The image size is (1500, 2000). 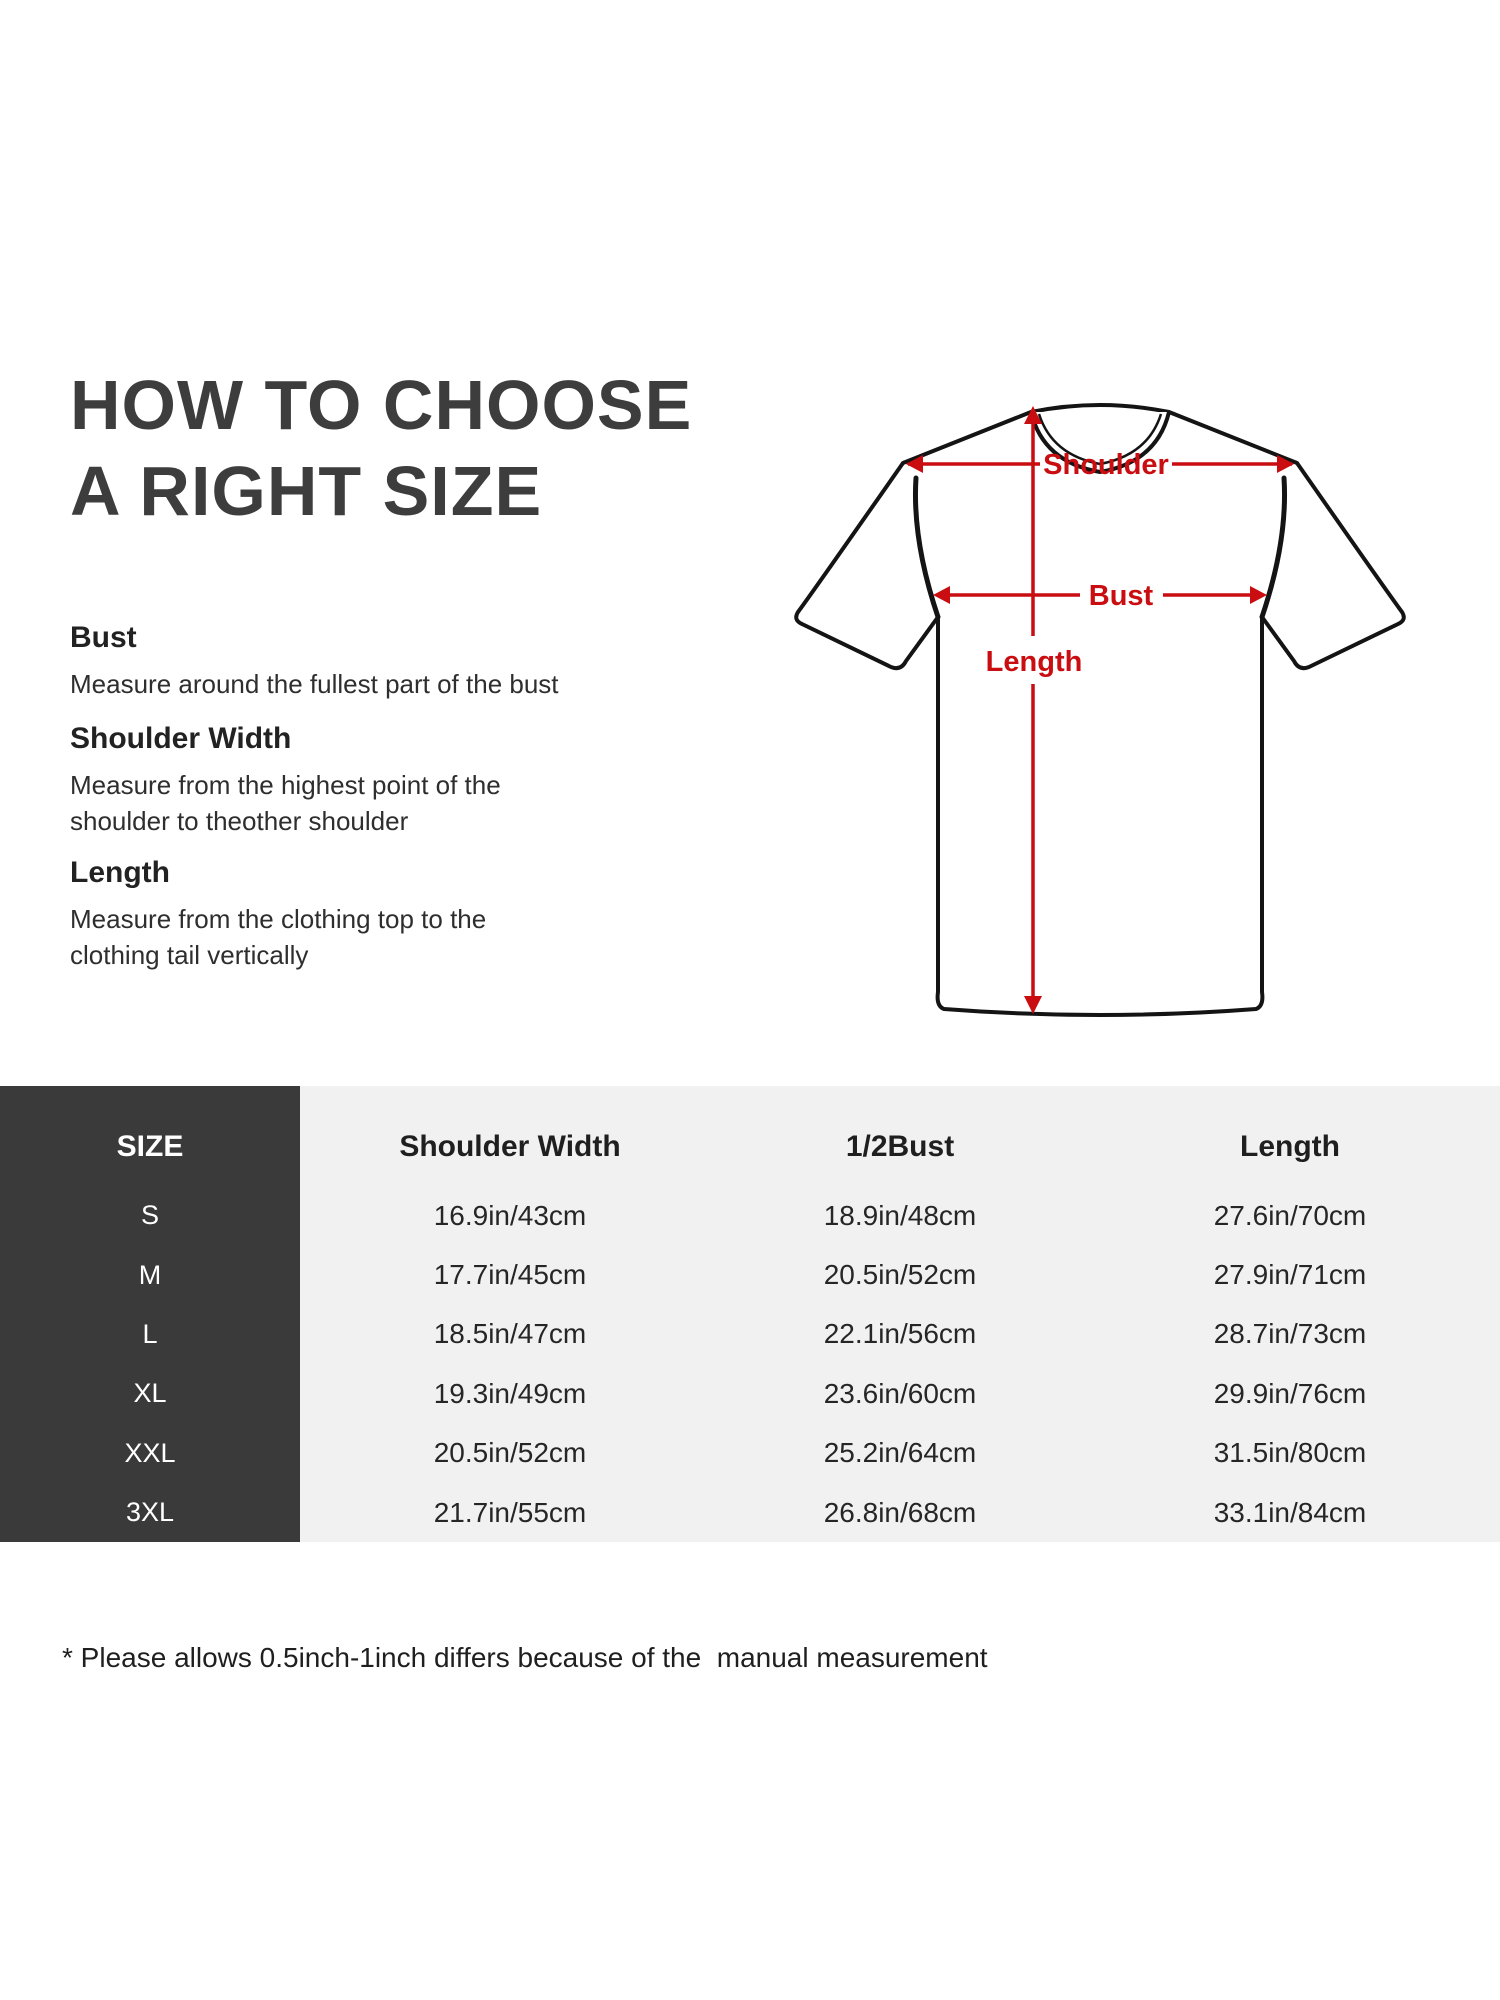 What do you see at coordinates (150, 1216) in the screenshot?
I see `size-chart-row-size: S` at bounding box center [150, 1216].